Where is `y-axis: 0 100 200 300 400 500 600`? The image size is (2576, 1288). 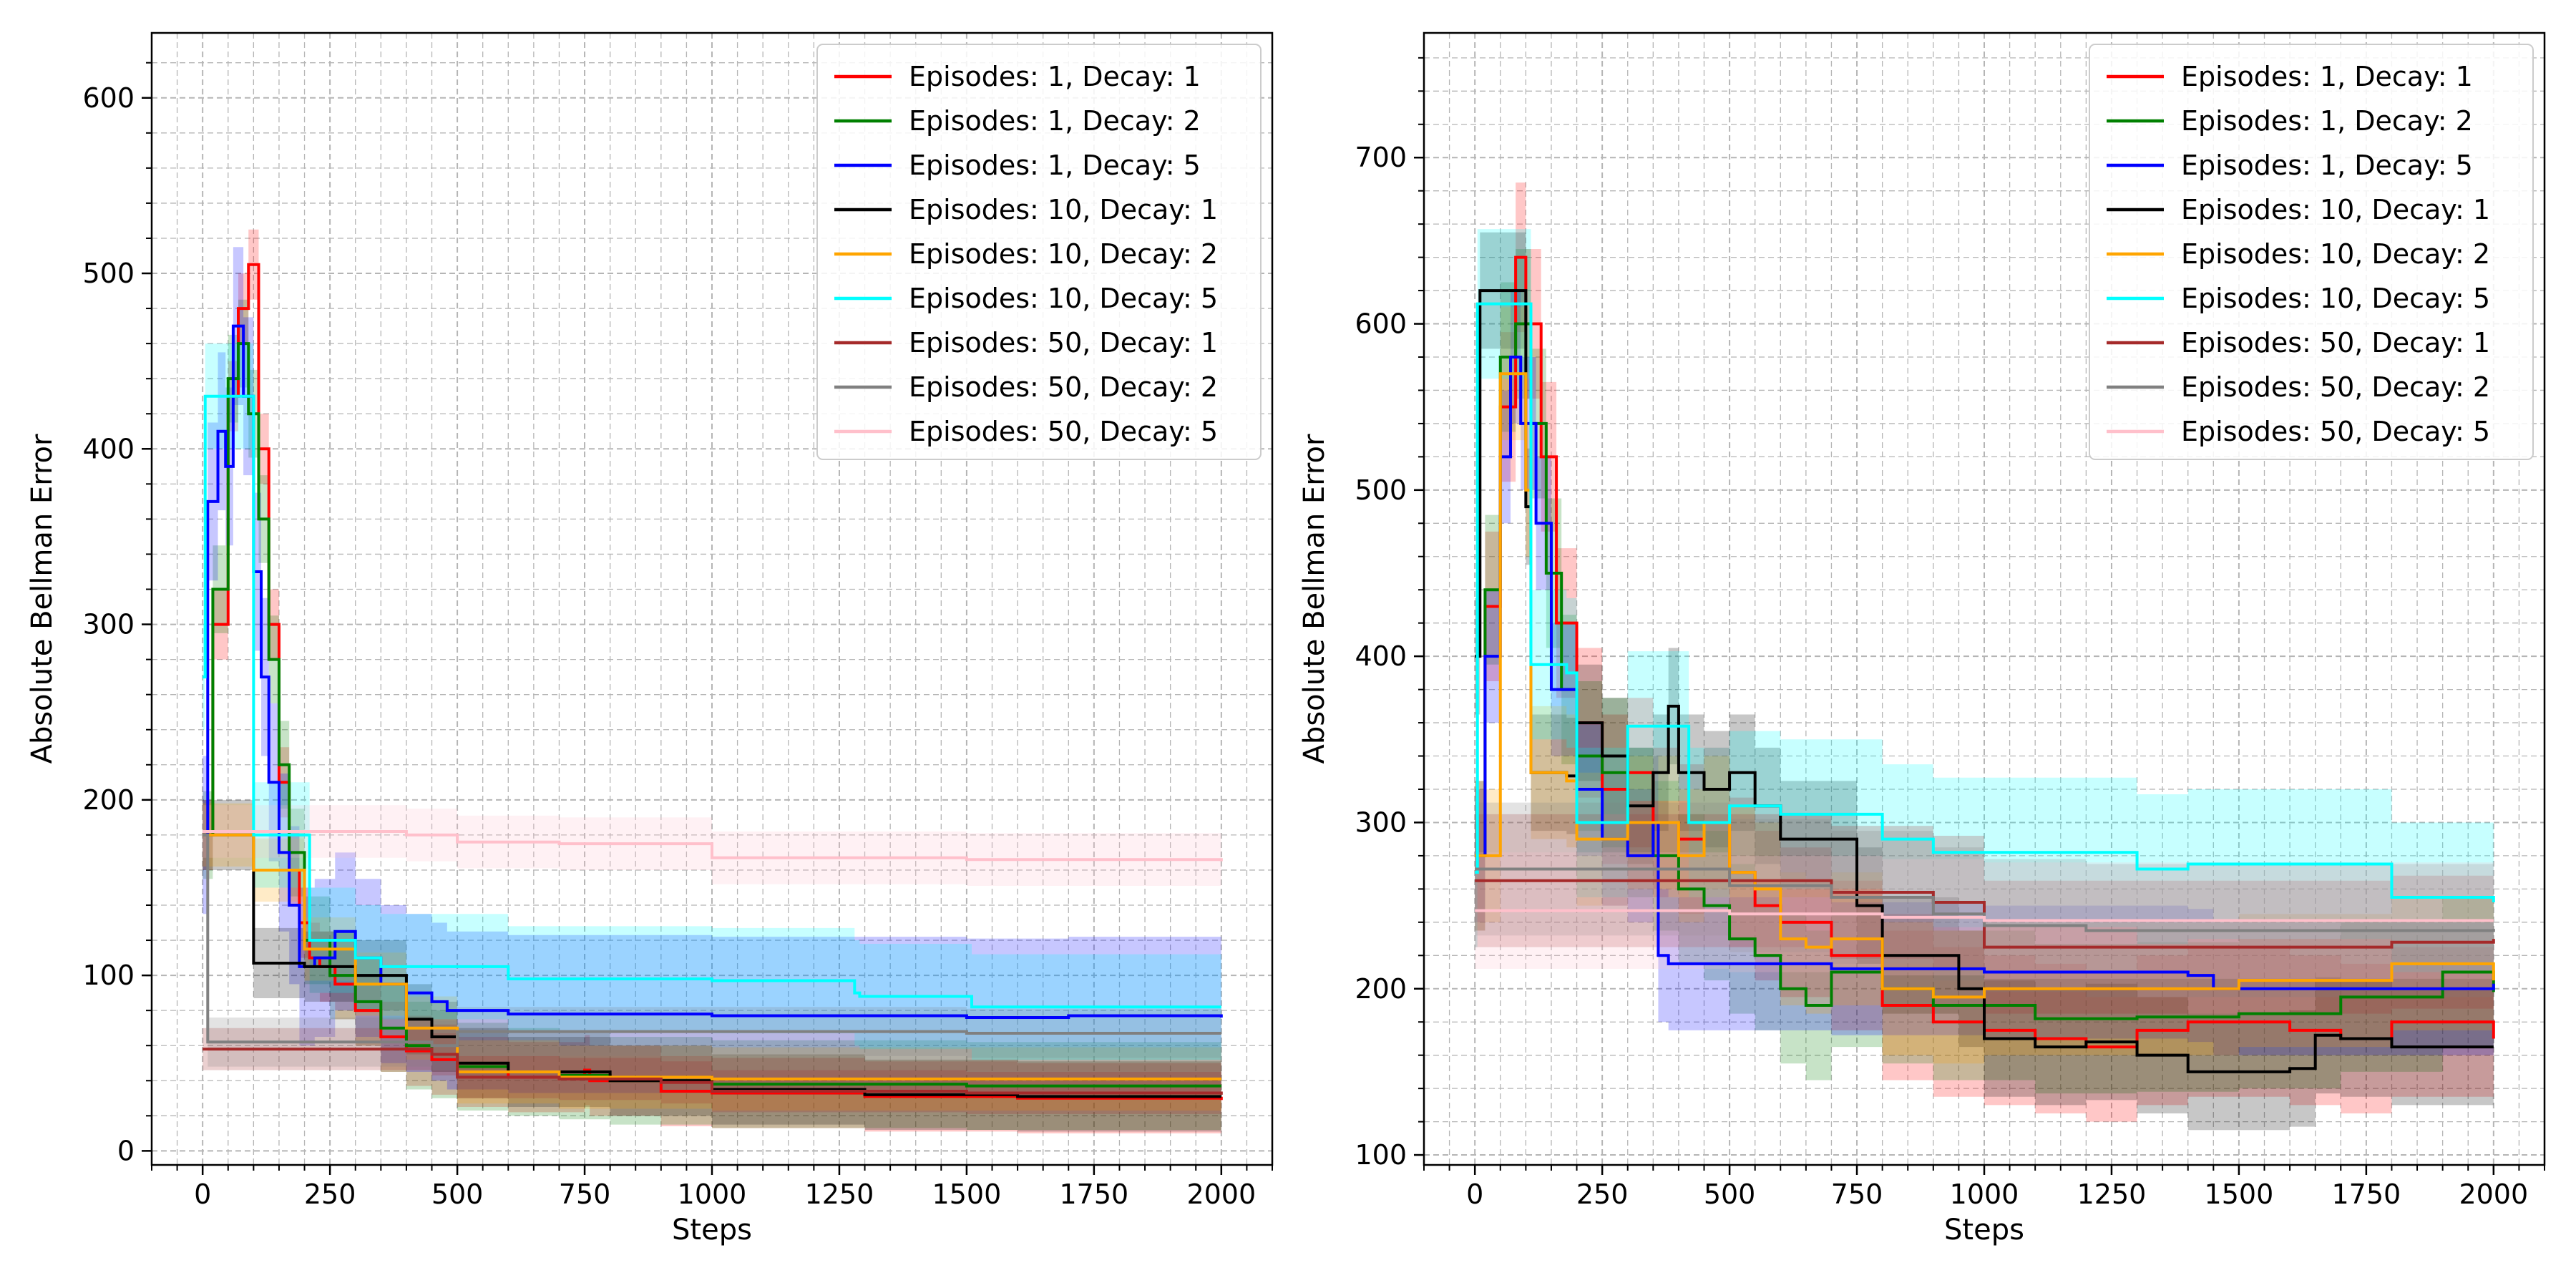 y-axis: 0 100 200 300 400 500 600 is located at coordinates (117, 614).